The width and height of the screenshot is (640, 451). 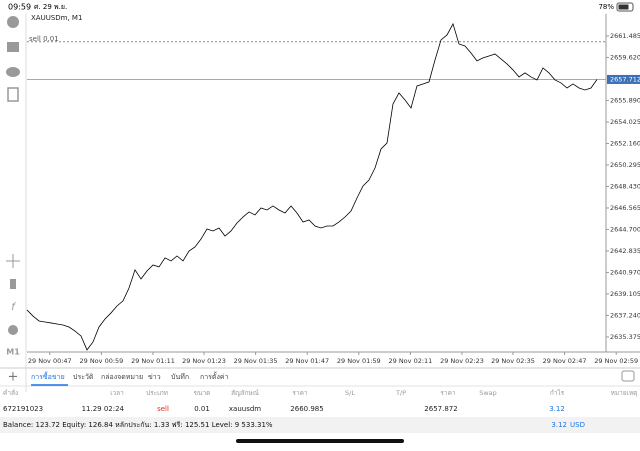 What do you see at coordinates (625, 337) in the screenshot?
I see `y-tick-label: 2635.375` at bounding box center [625, 337].